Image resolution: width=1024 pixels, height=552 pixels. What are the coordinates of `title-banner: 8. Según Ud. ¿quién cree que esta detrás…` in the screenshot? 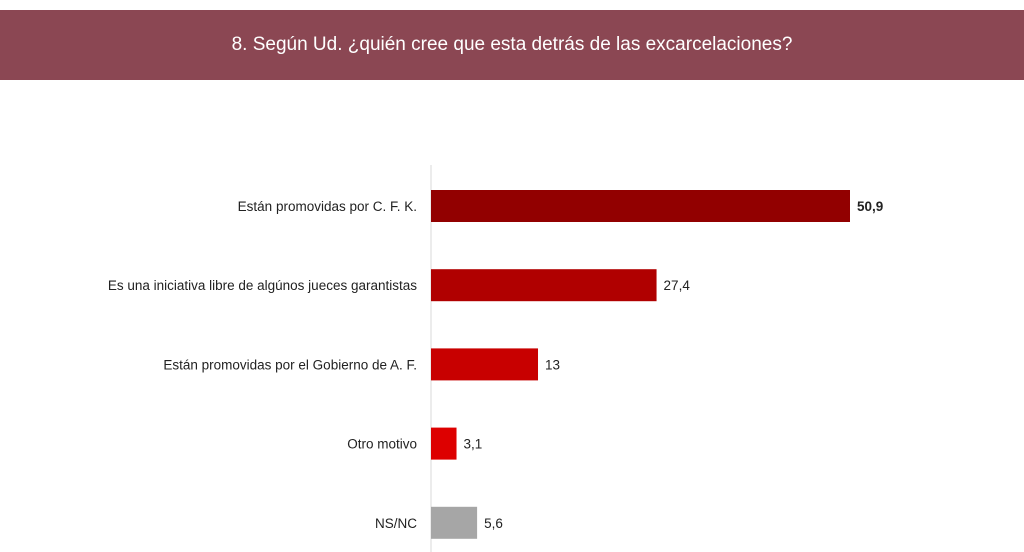 It's located at (512, 45).